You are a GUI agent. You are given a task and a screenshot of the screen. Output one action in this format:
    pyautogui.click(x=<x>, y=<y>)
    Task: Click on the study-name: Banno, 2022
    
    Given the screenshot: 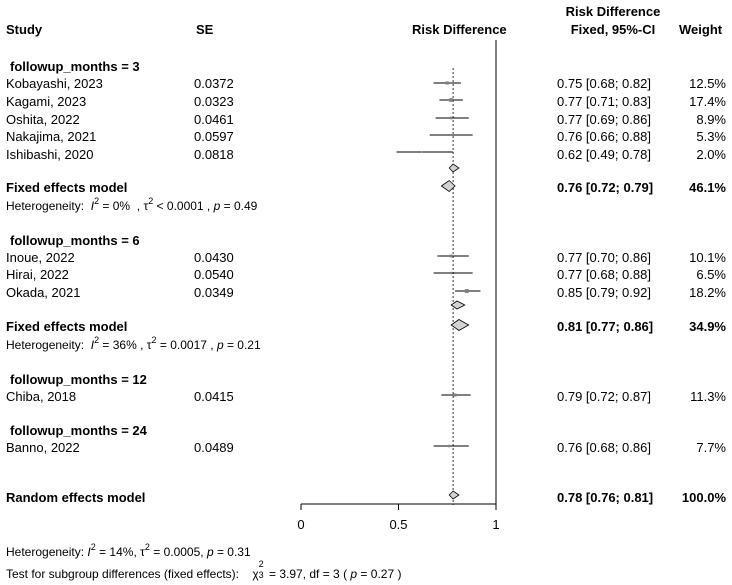 What is the action you would take?
    pyautogui.click(x=43, y=447)
    